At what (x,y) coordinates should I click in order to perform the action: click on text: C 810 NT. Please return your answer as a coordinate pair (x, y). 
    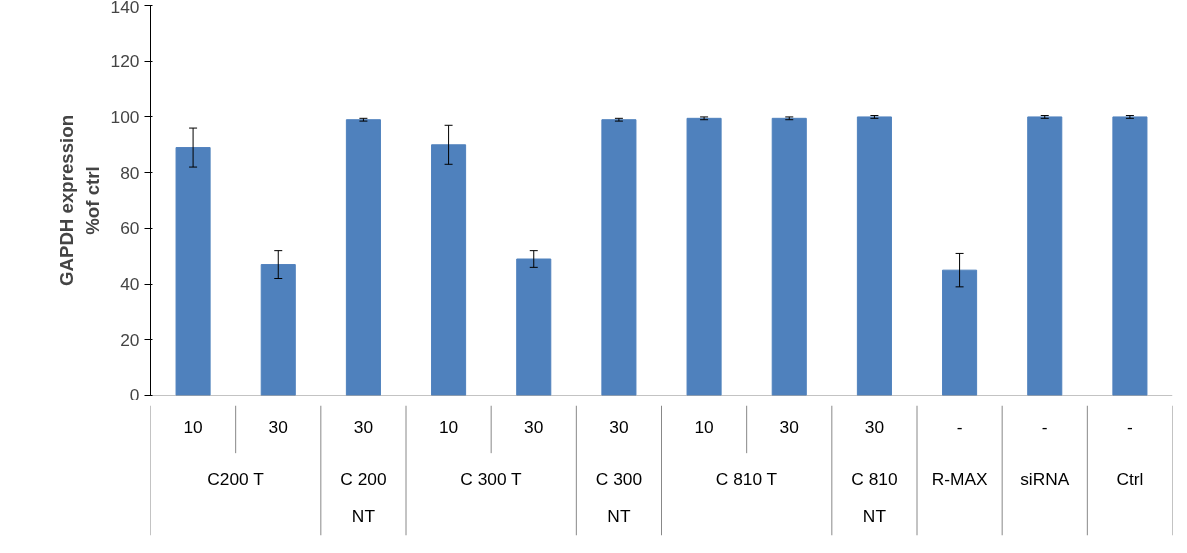
    Looking at the image, I should click on (874, 497).